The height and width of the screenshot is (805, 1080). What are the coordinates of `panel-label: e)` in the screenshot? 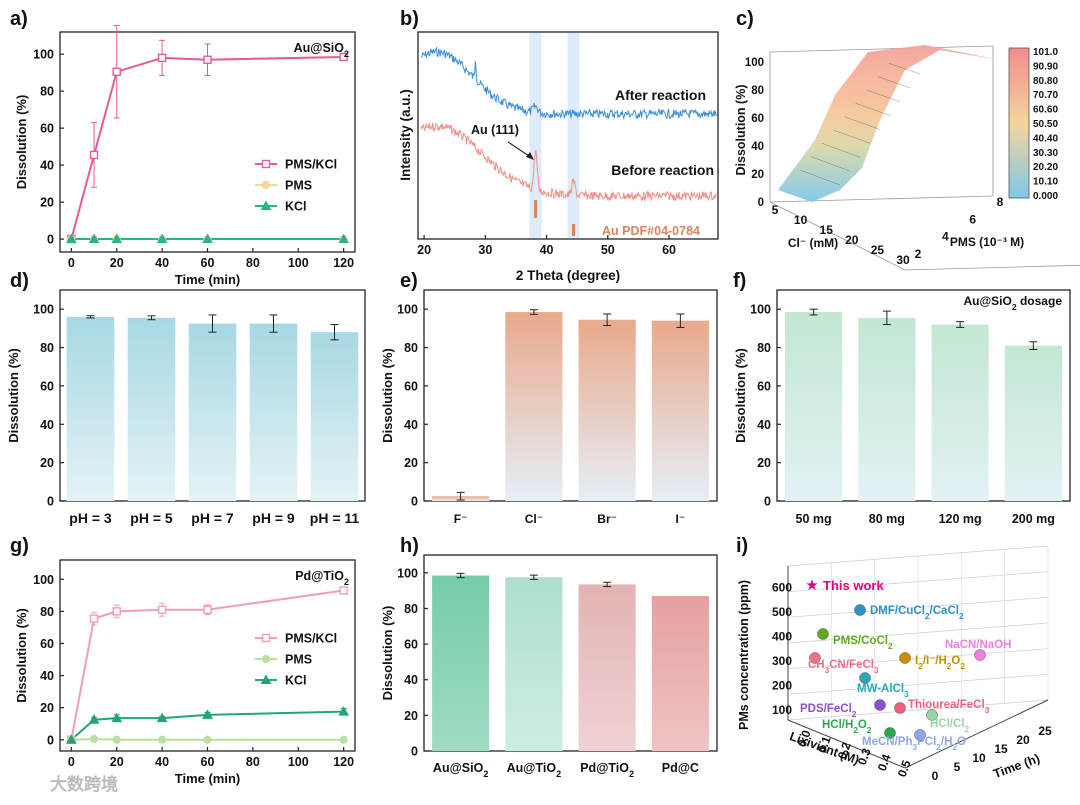 It's located at (409, 281).